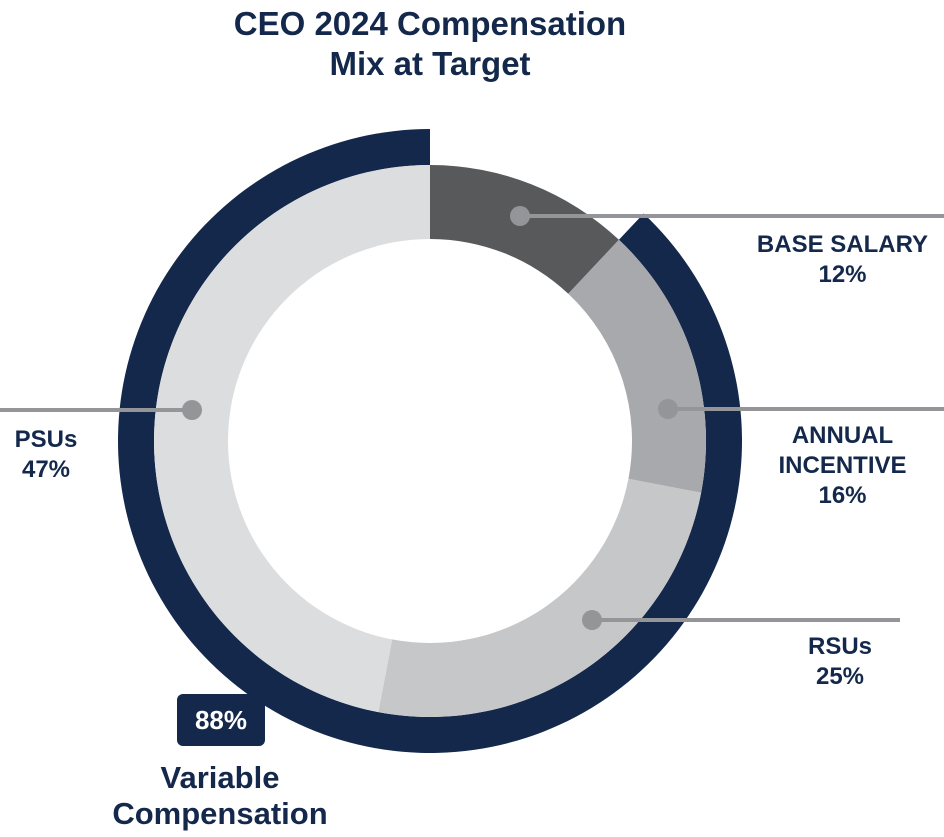 This screenshot has height=837, width=944. I want to click on variable-compensation-label: Variable Compensation, so click(220, 796).